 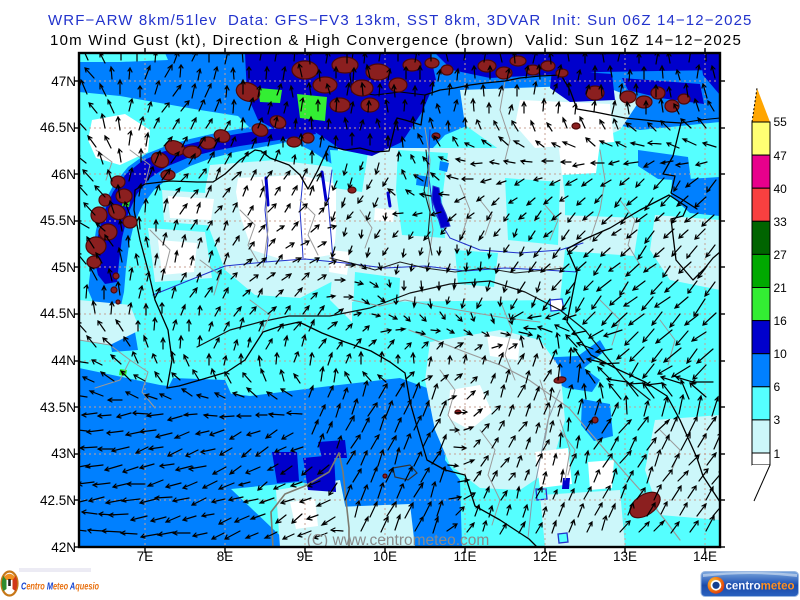 What do you see at coordinates (781, 156) in the screenshot?
I see `svg-text: 47` at bounding box center [781, 156].